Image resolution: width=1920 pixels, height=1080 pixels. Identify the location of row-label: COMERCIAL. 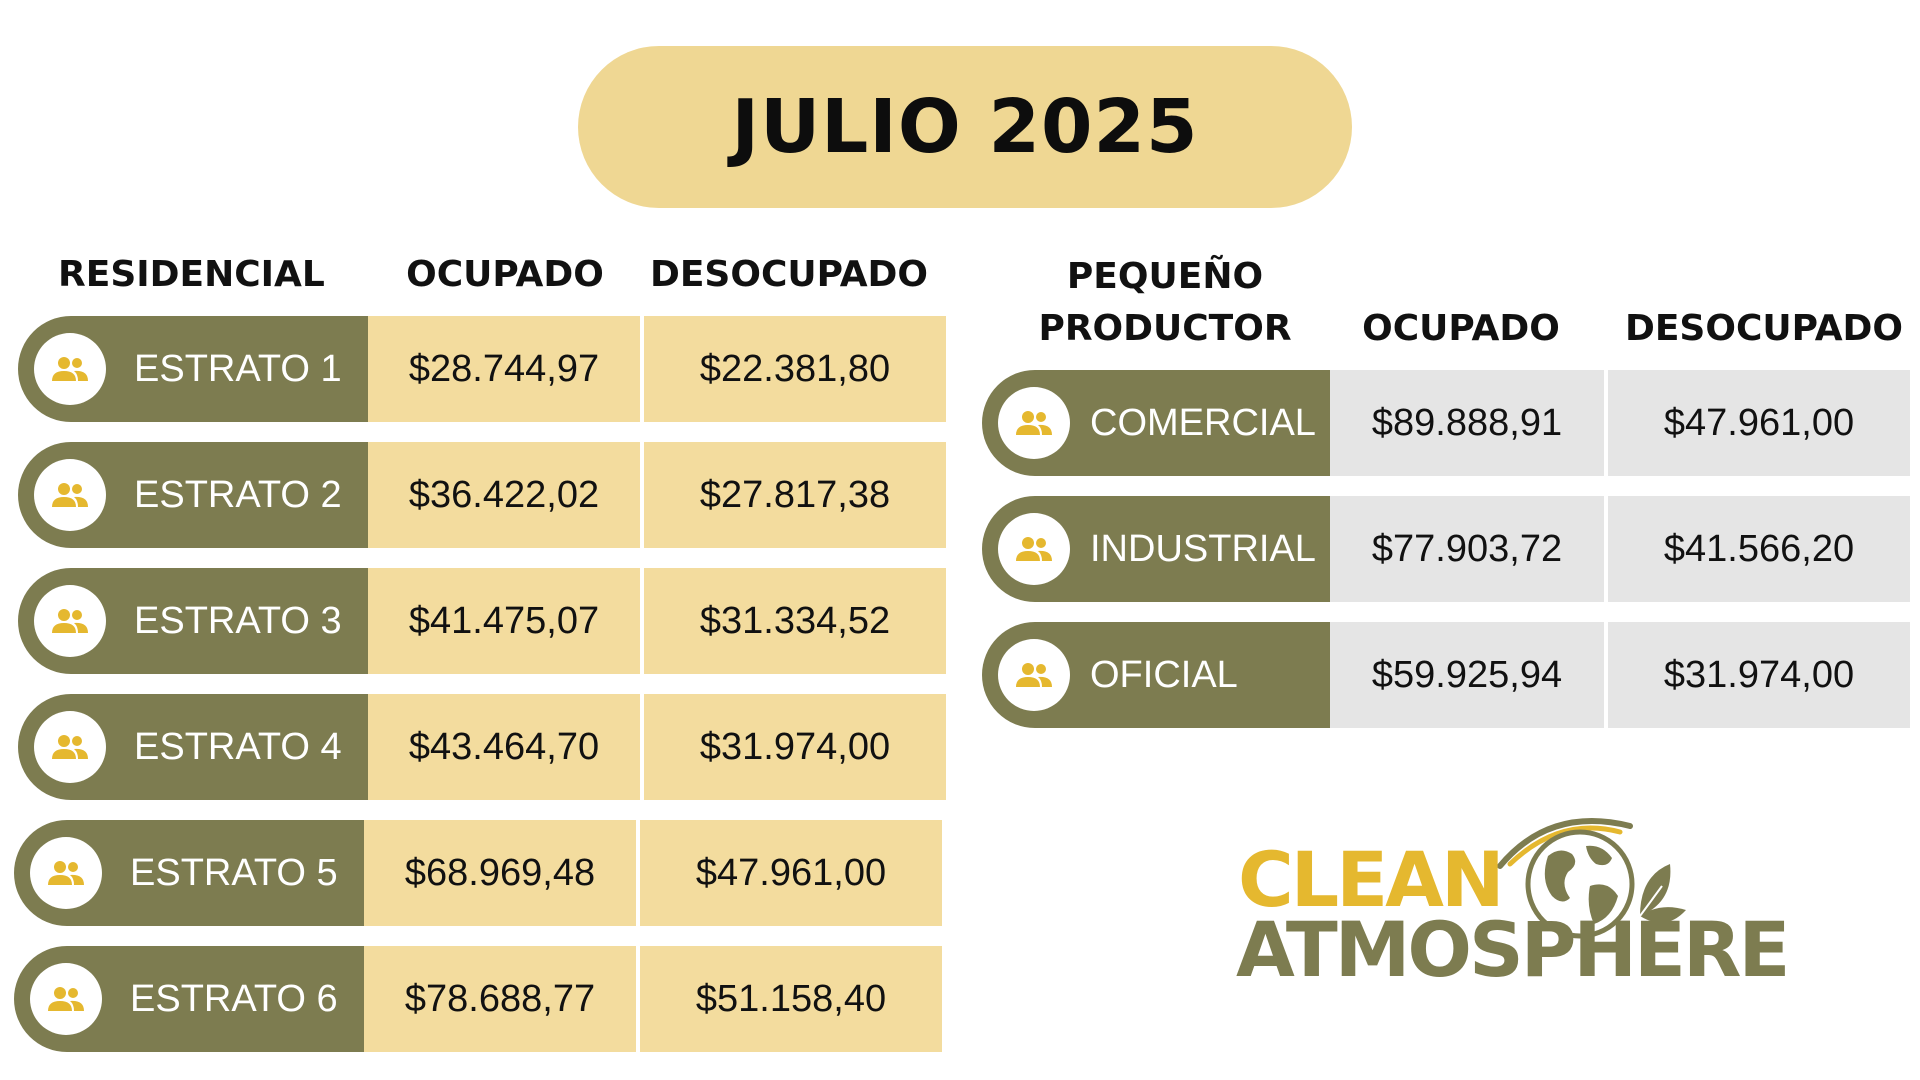
(1203, 423).